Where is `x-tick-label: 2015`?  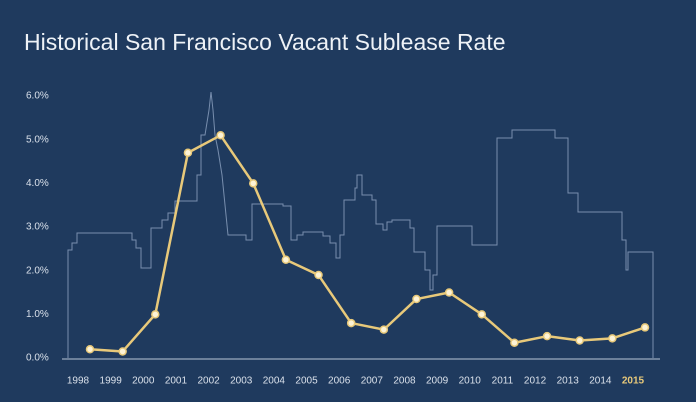 x-tick-label: 2015 is located at coordinates (633, 381).